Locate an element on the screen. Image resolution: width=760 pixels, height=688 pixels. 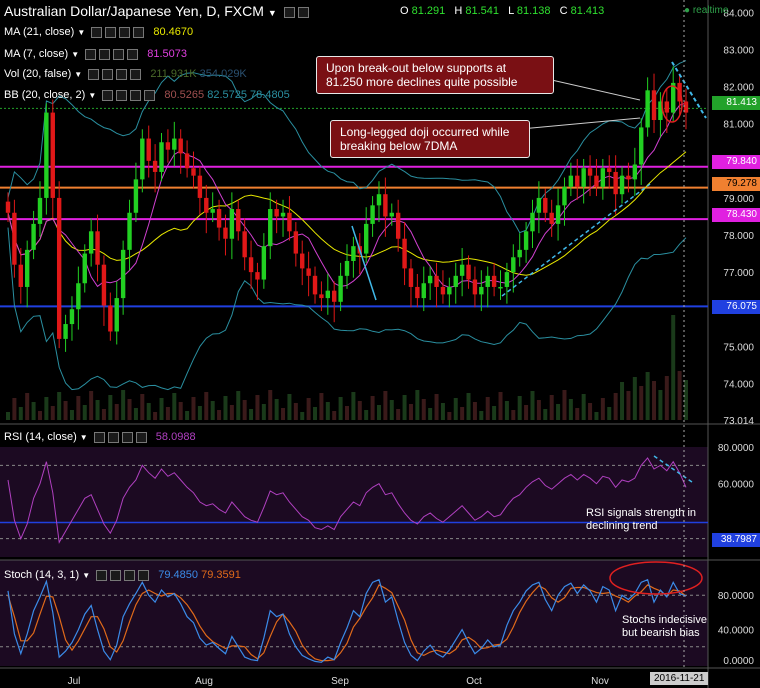
chart-title: Australian Dollar/Japanese Yen, D, FXCM ▼ is located at coordinates (156, 11).